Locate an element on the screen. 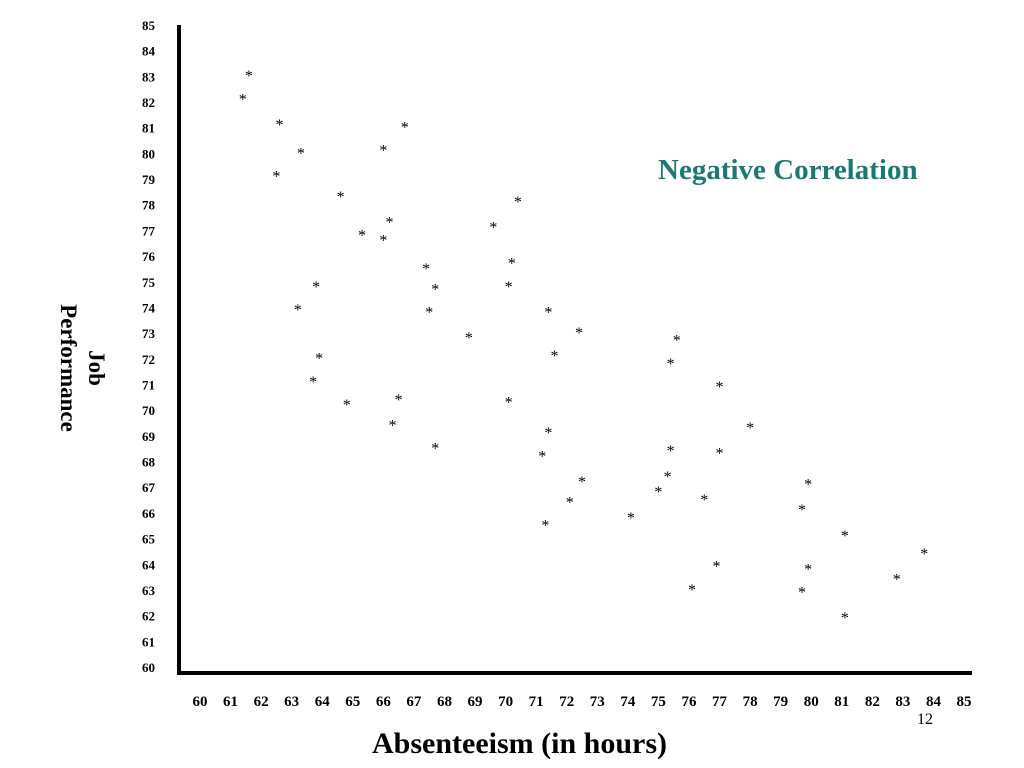 This screenshot has height=768, width=1024. x-tick-label: 72 is located at coordinates (566, 702).